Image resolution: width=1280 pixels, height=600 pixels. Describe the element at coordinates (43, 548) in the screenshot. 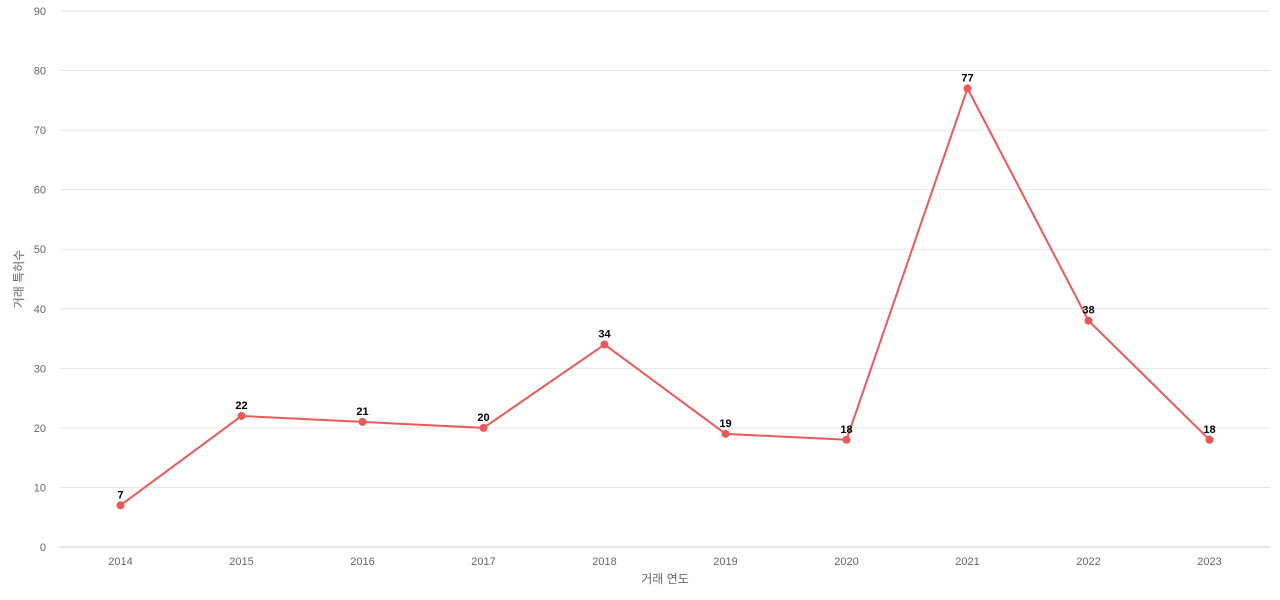

I see `y-tick-label: 0` at that location.